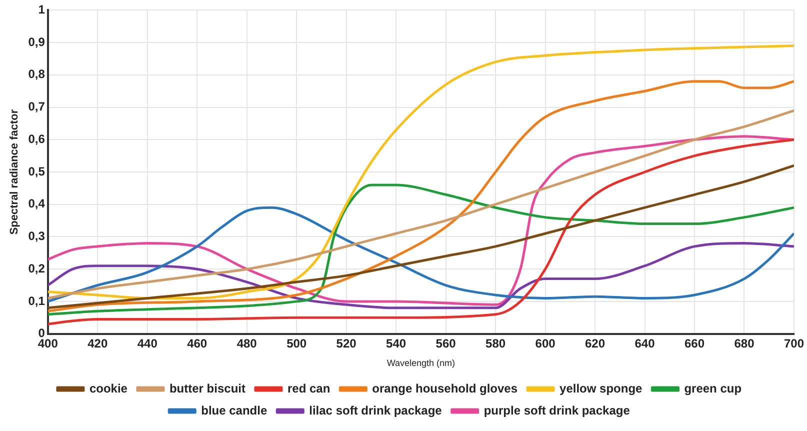 This screenshot has width=807, height=431. I want to click on x-tick-label: 680, so click(744, 343).